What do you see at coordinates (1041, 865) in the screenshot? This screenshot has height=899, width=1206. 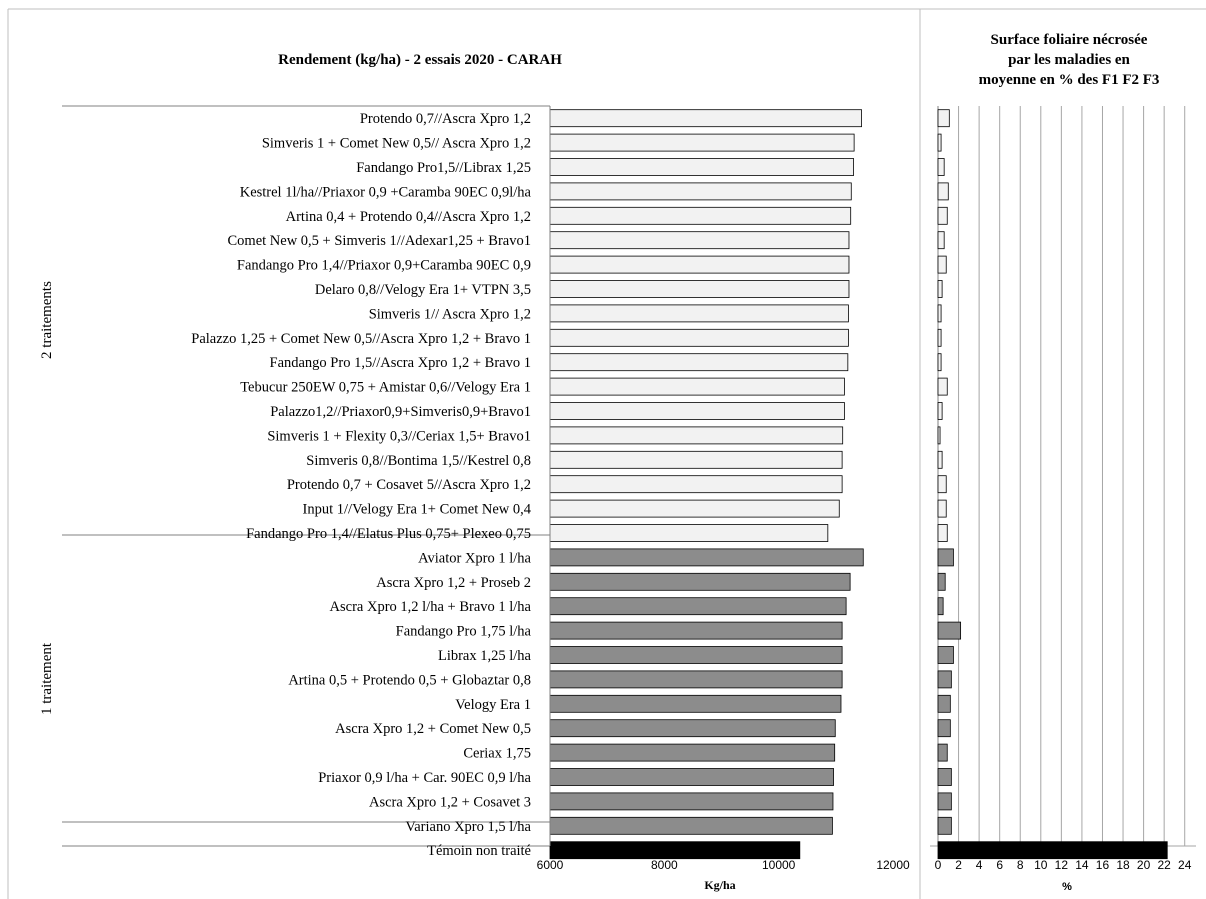 I see `disease-tick-label: 10` at bounding box center [1041, 865].